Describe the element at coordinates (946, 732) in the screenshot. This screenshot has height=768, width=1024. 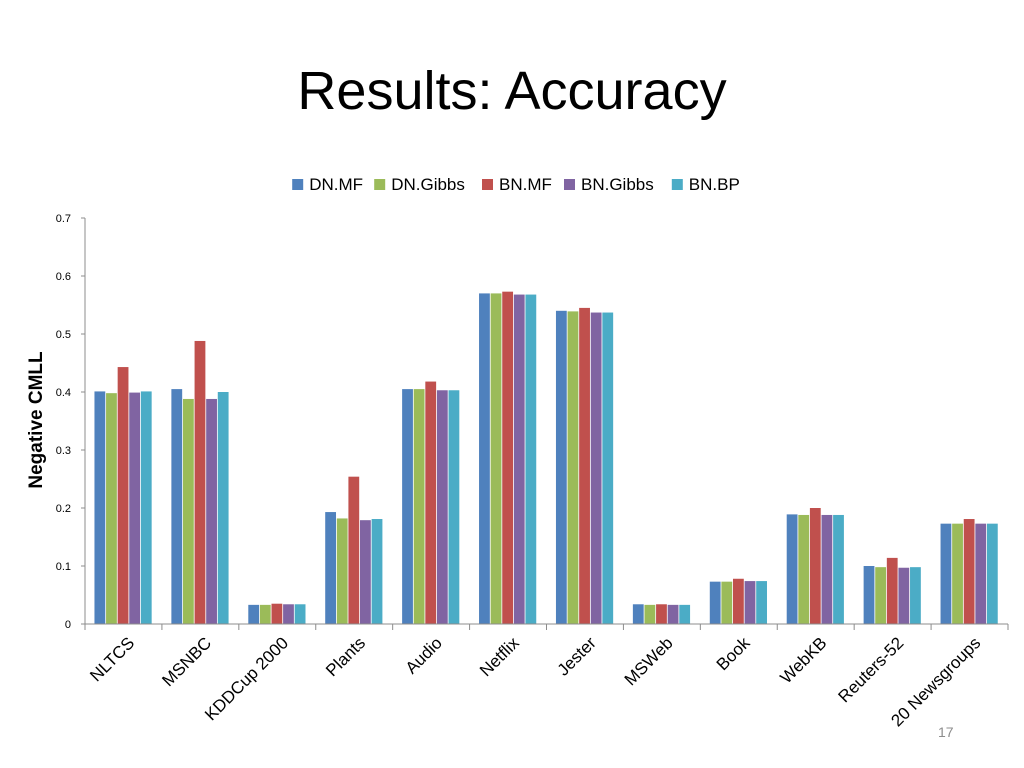
I see `page-number: 17` at that location.